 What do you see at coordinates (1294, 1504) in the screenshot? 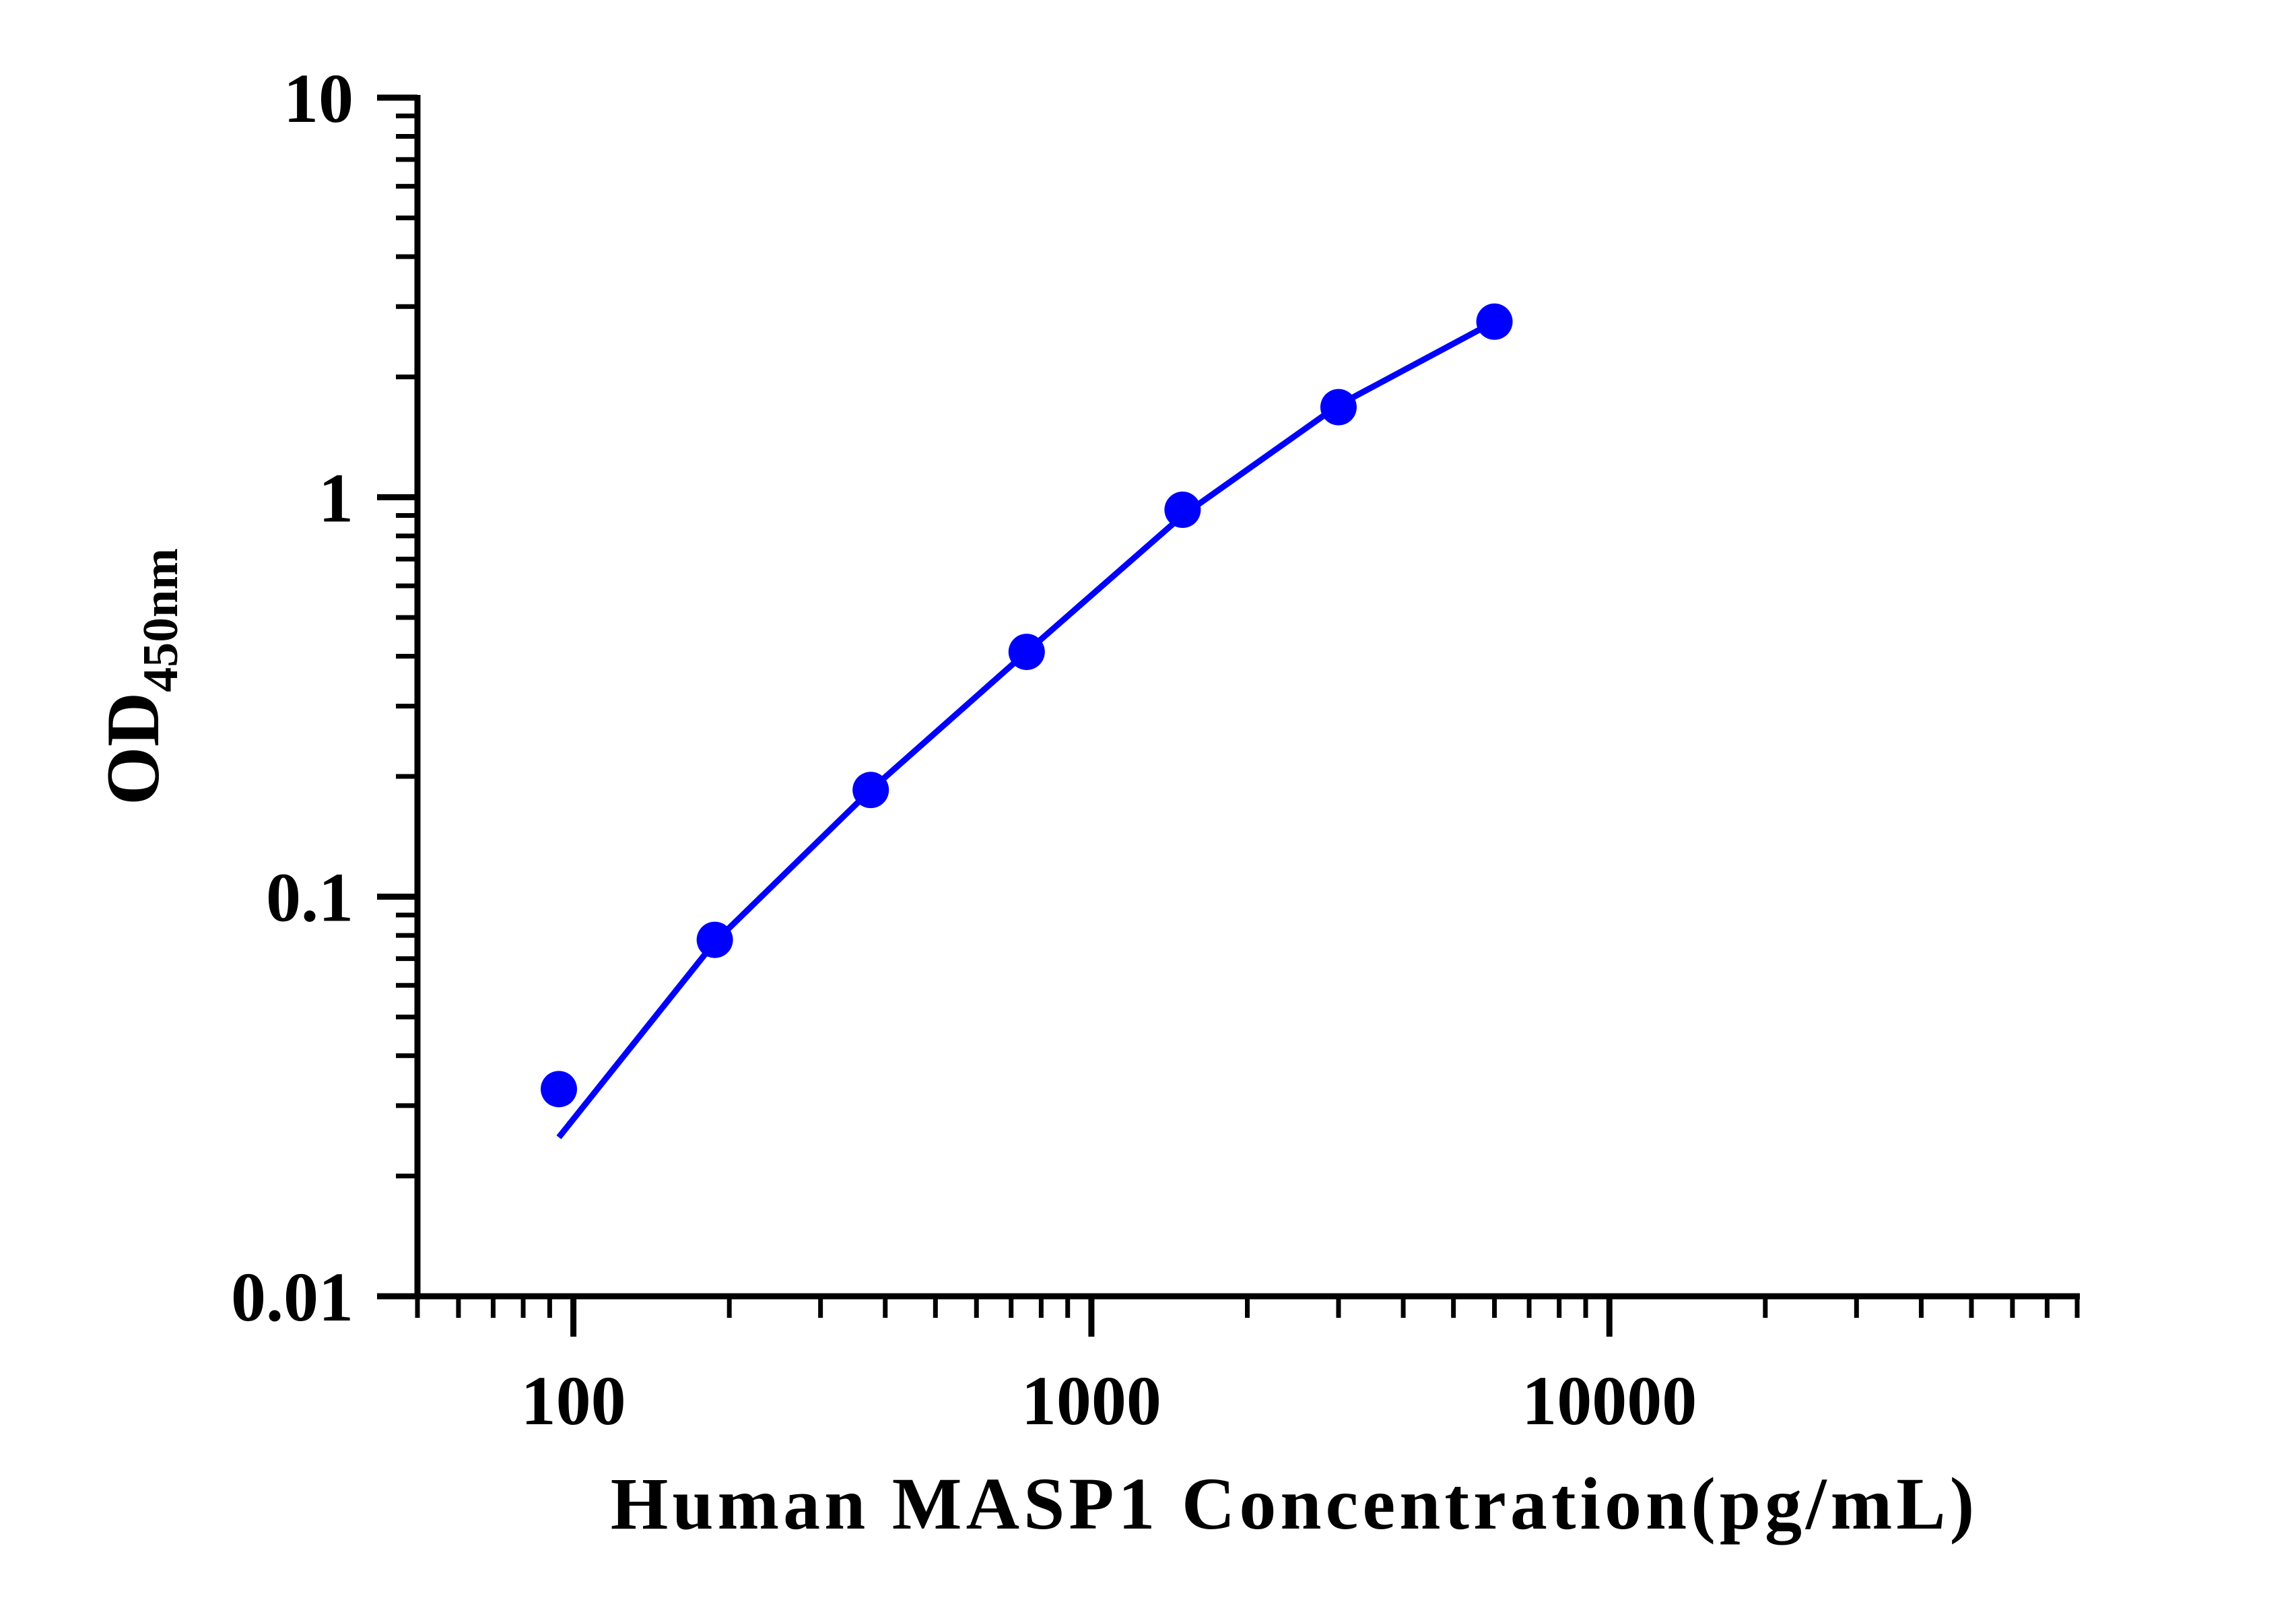
I see `x-axis-title: Human MASP1 Concentration(pg/mL)` at bounding box center [1294, 1504].